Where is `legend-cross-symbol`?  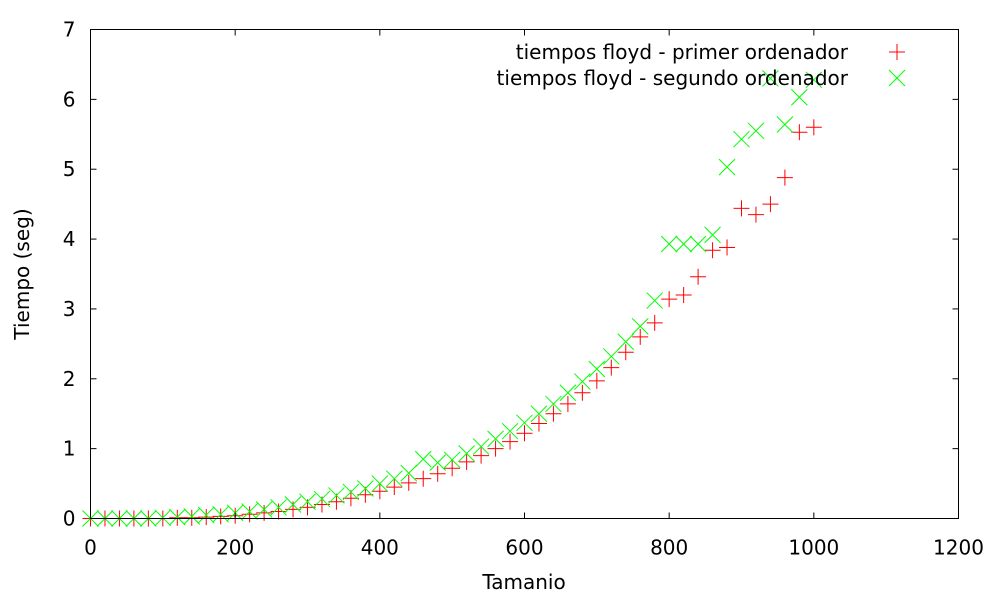 legend-cross-symbol is located at coordinates (897, 78).